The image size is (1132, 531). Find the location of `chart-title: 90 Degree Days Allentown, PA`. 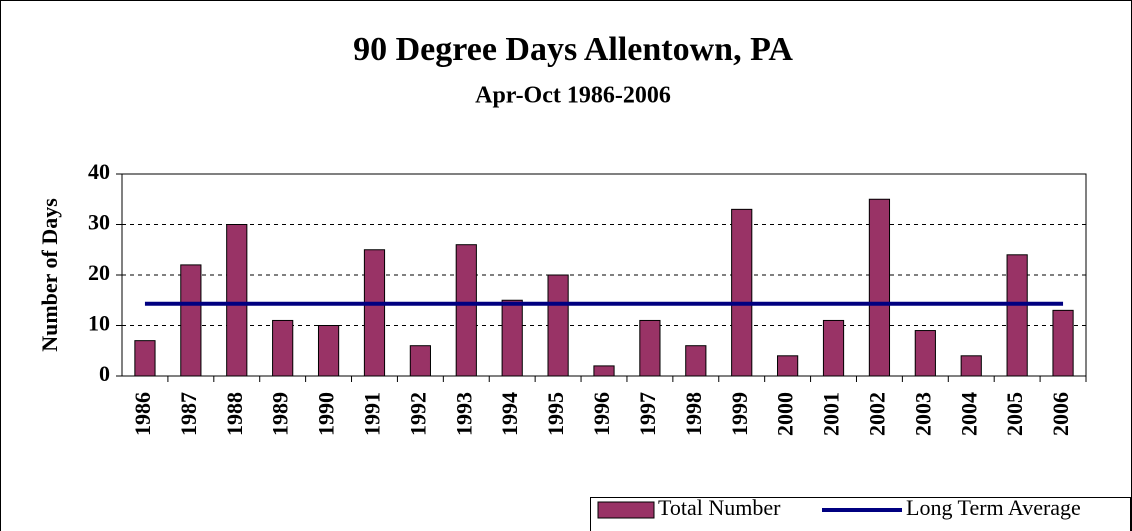

chart-title: 90 Degree Days Allentown, PA is located at coordinates (573, 49).